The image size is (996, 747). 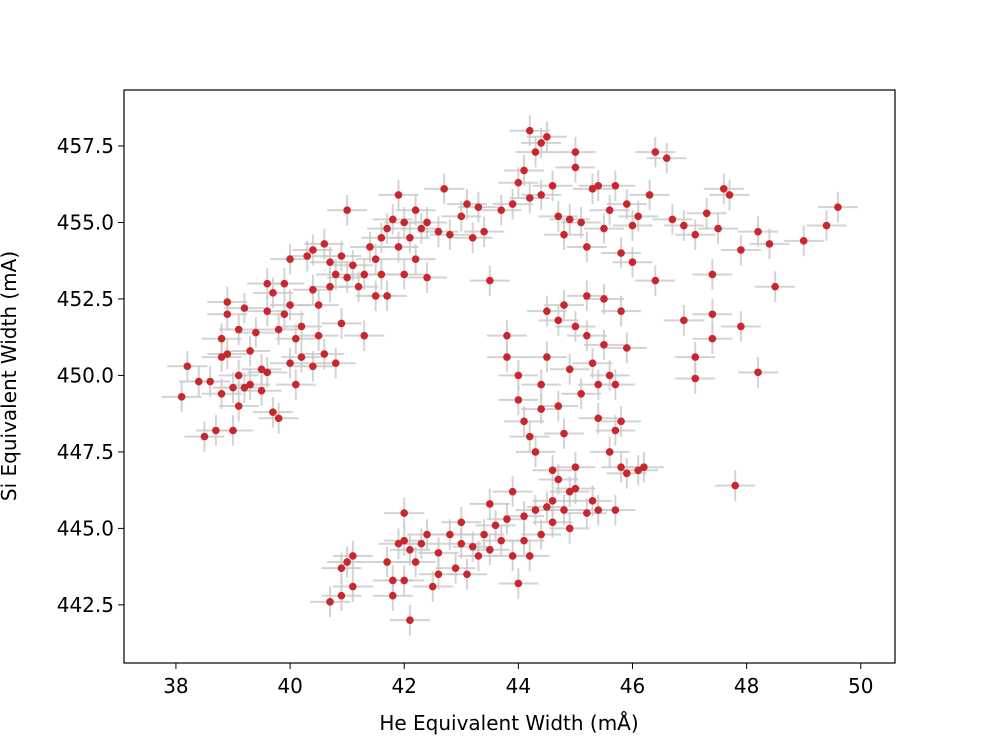 What do you see at coordinates (175, 686) in the screenshot?
I see `x-tick-label: 38` at bounding box center [175, 686].